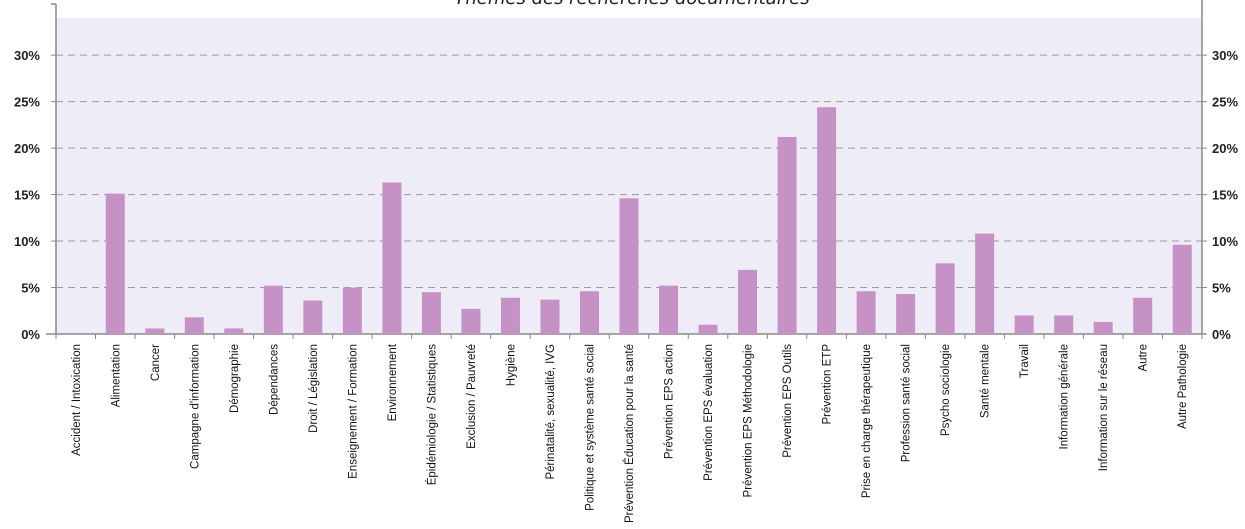 This screenshot has width=1245, height=529. I want to click on y-tick-label-left: 15%, so click(27, 195).